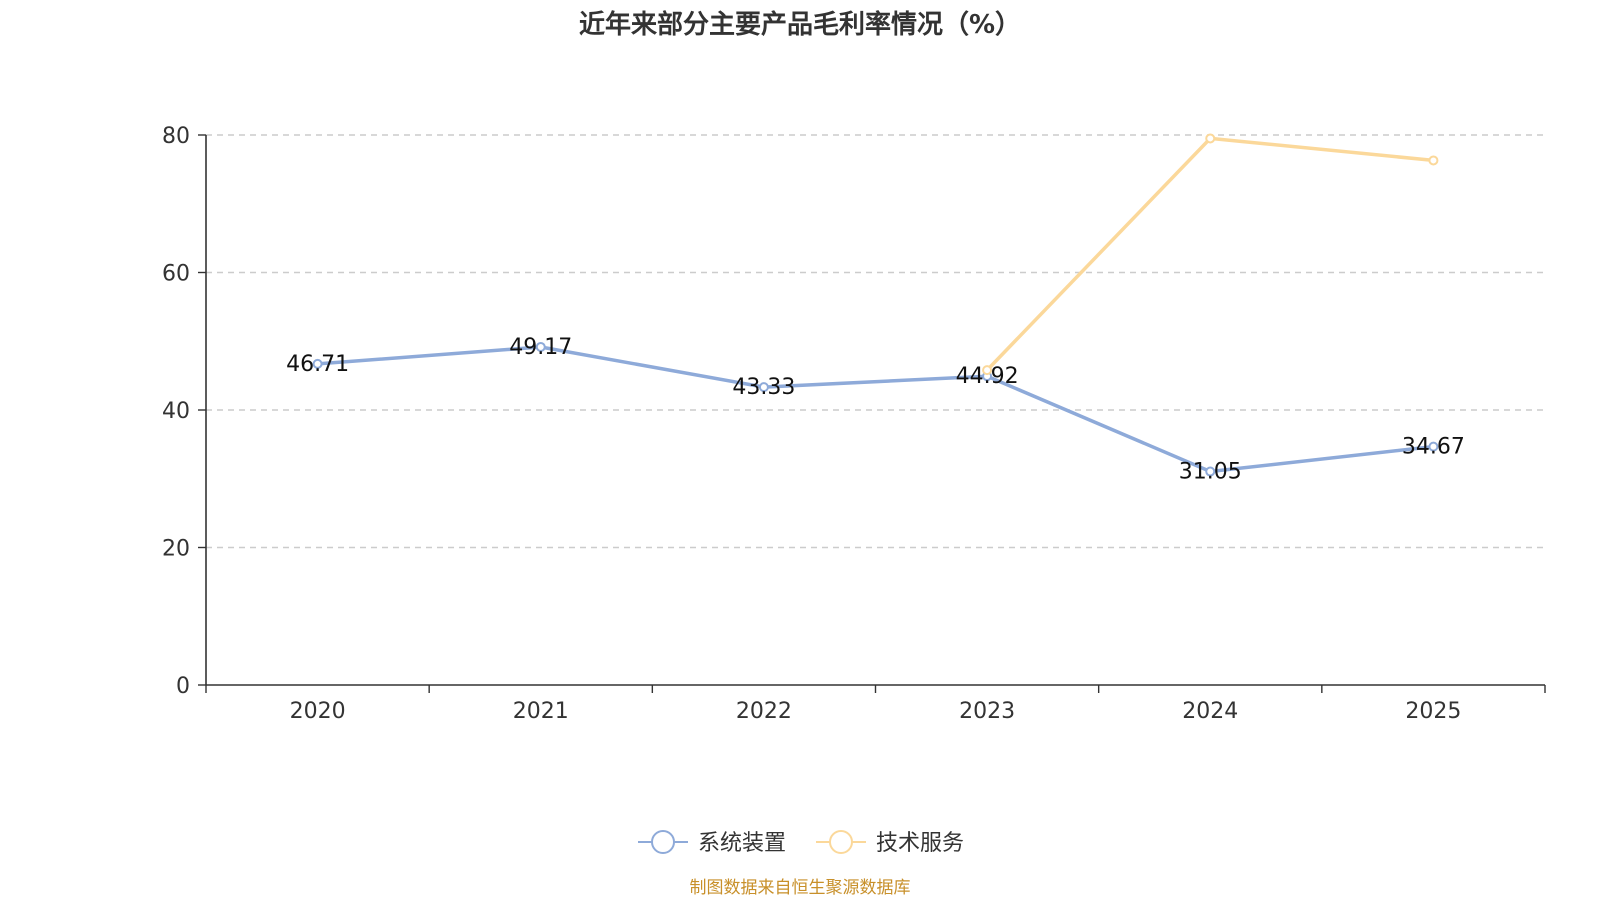  I want to click on y-tick-label: 20, so click(176, 549).